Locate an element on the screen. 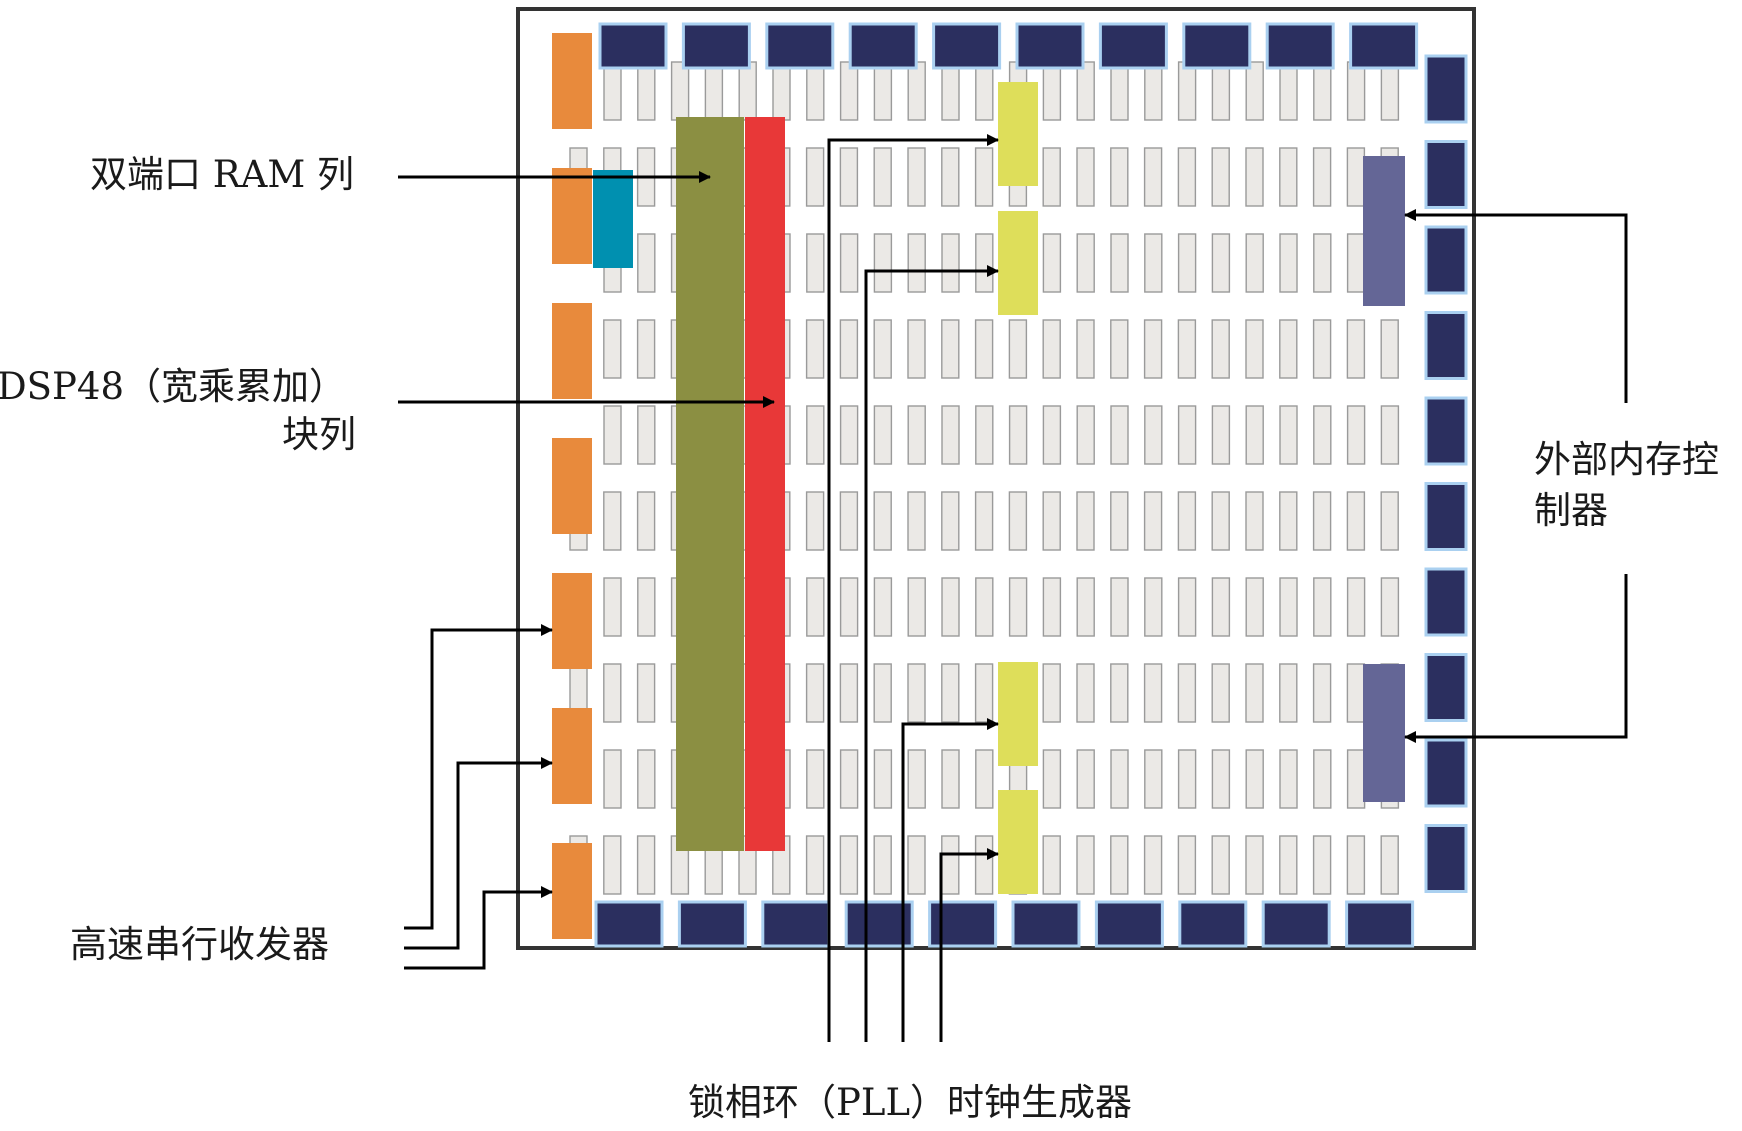  pll-leader is located at coordinates (913, 588).